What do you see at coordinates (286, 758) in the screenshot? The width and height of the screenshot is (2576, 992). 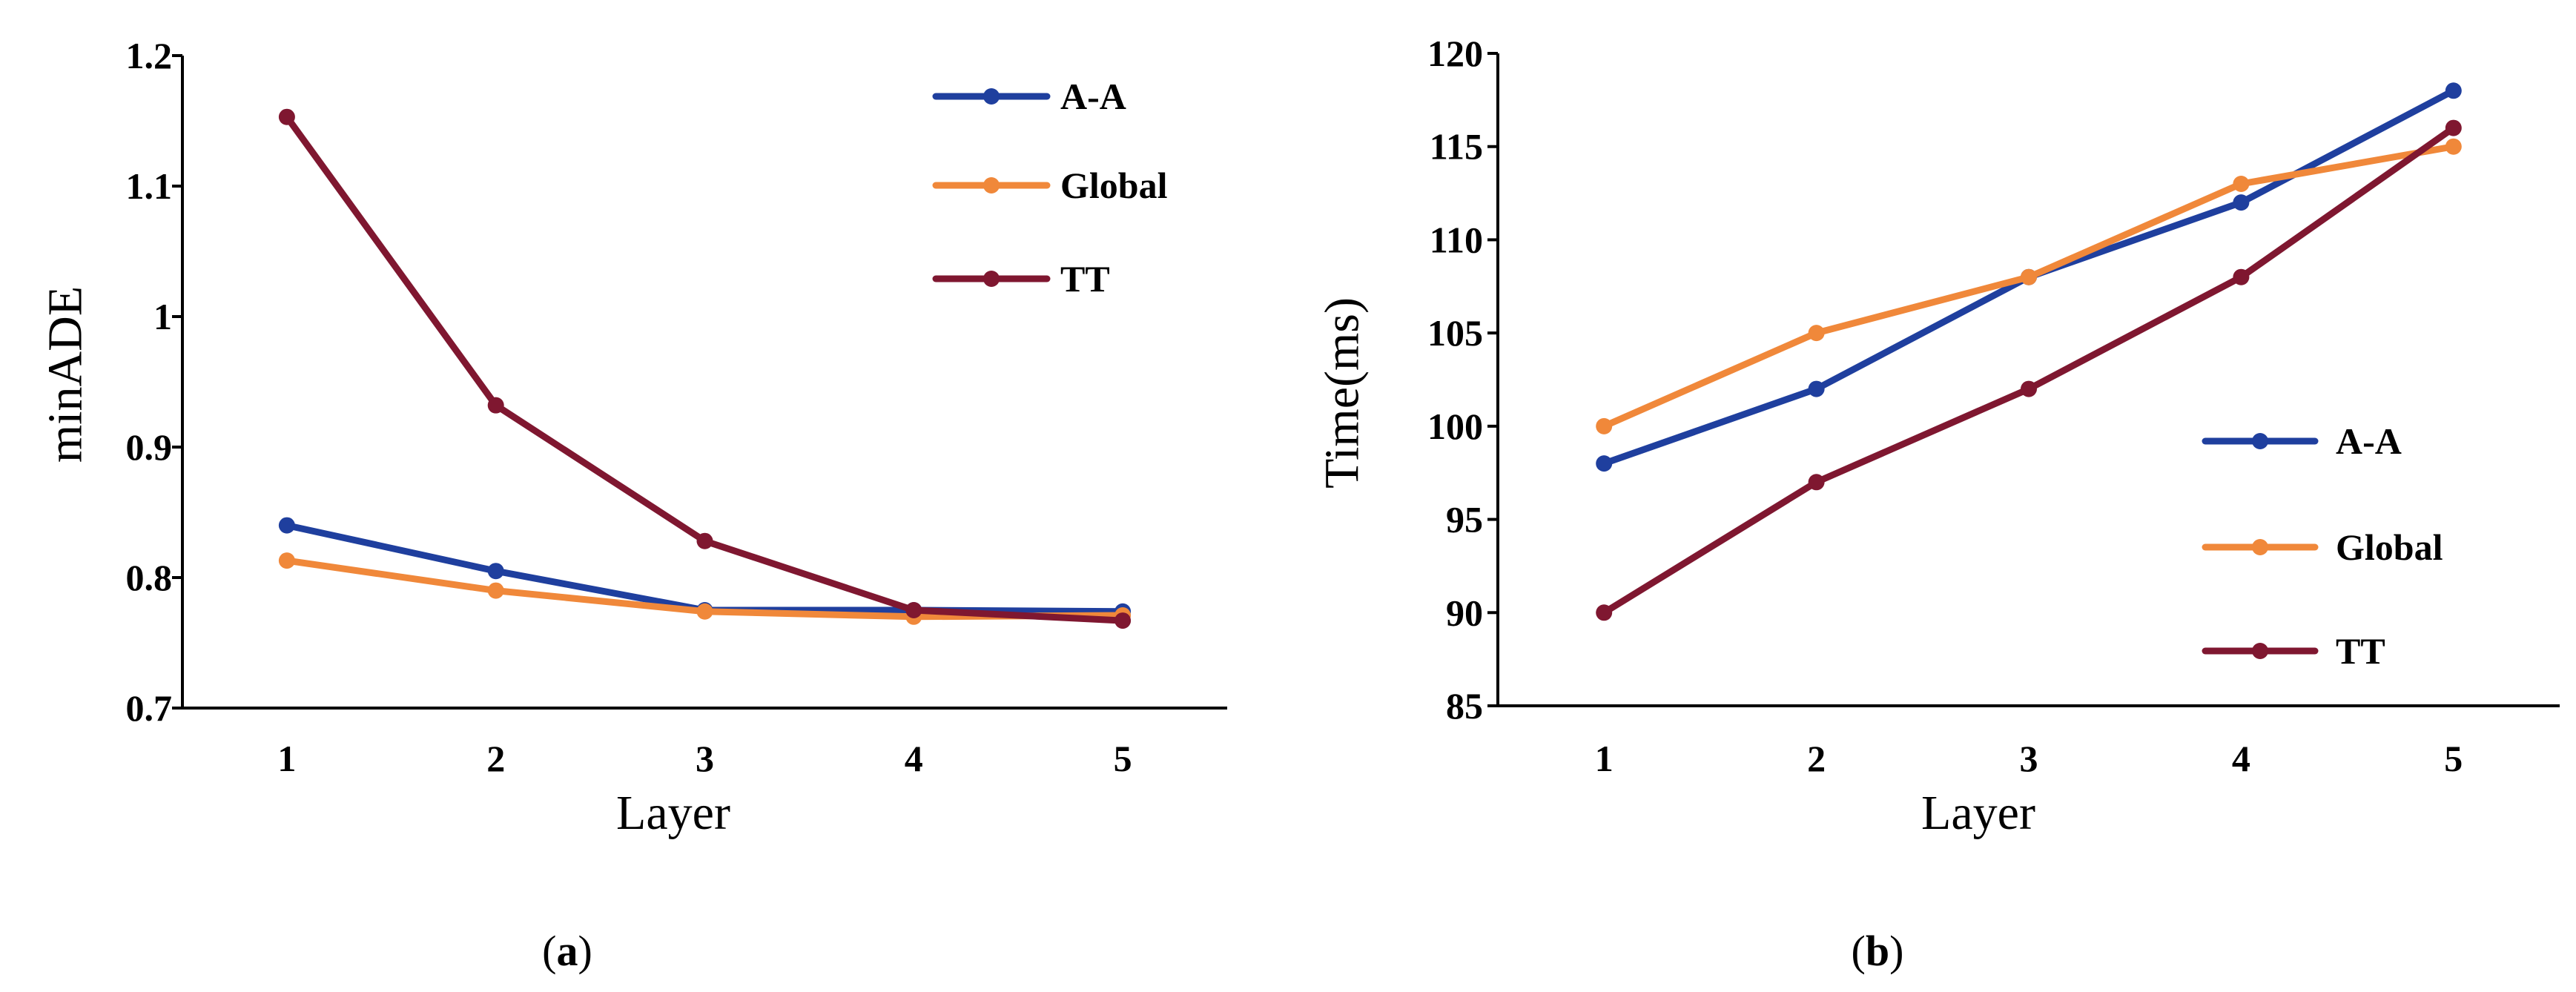 I see `x-tick-label-a: 1` at bounding box center [286, 758].